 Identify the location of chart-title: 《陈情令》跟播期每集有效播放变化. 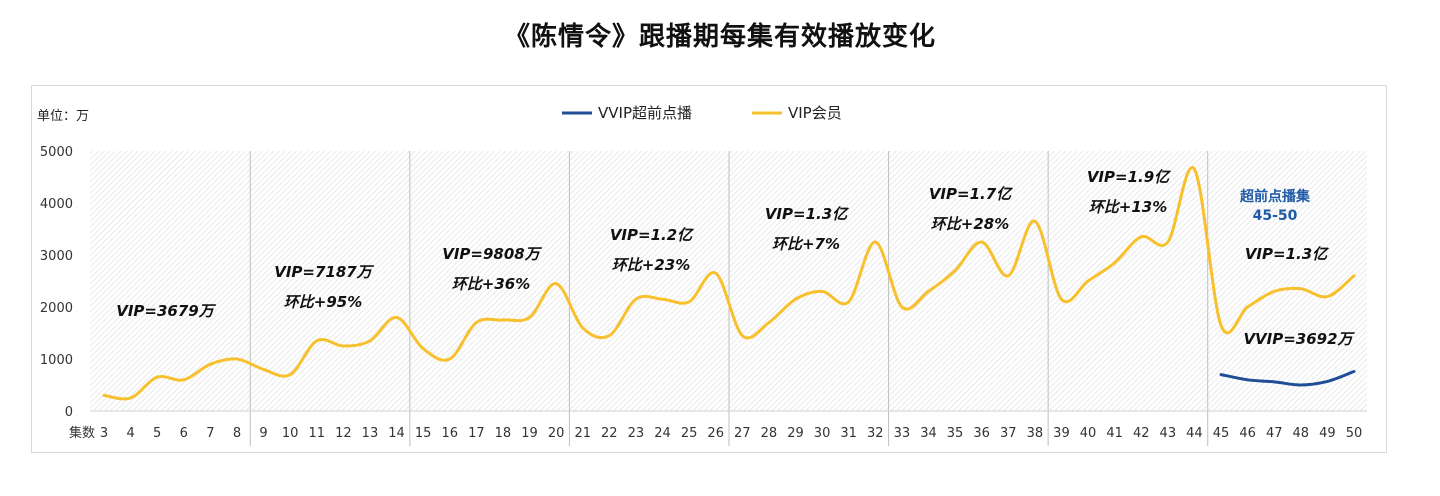
(719, 37).